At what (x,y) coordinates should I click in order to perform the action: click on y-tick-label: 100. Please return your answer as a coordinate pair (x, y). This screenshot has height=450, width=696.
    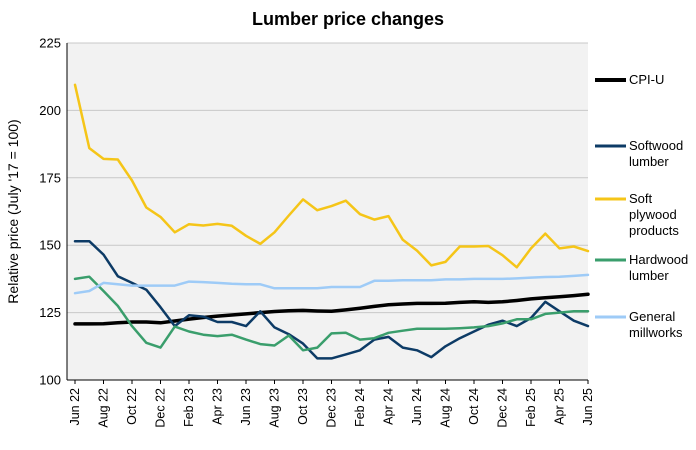
    Looking at the image, I should click on (50, 380).